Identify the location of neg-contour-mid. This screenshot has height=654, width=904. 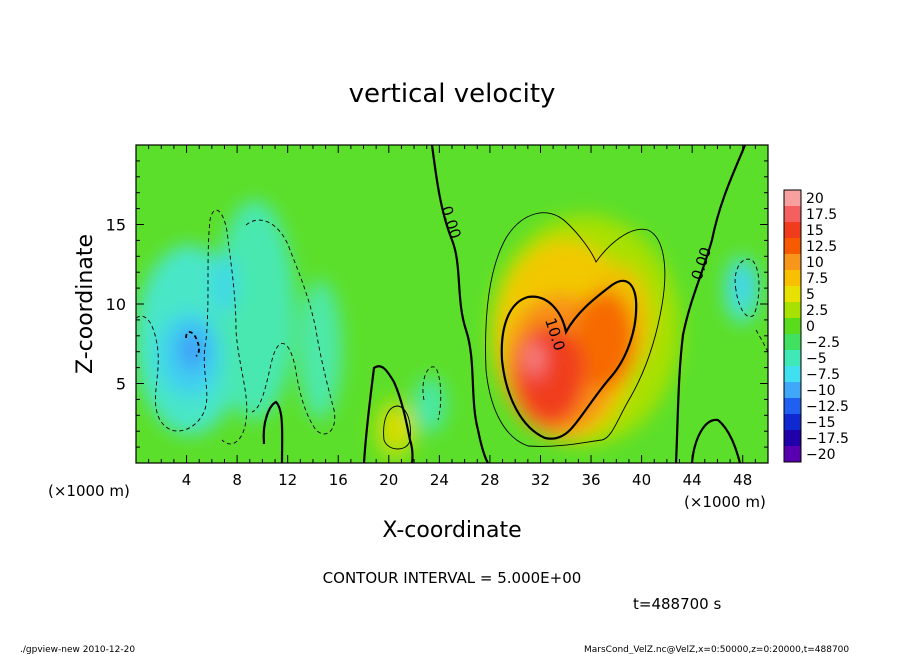
(290, 327).